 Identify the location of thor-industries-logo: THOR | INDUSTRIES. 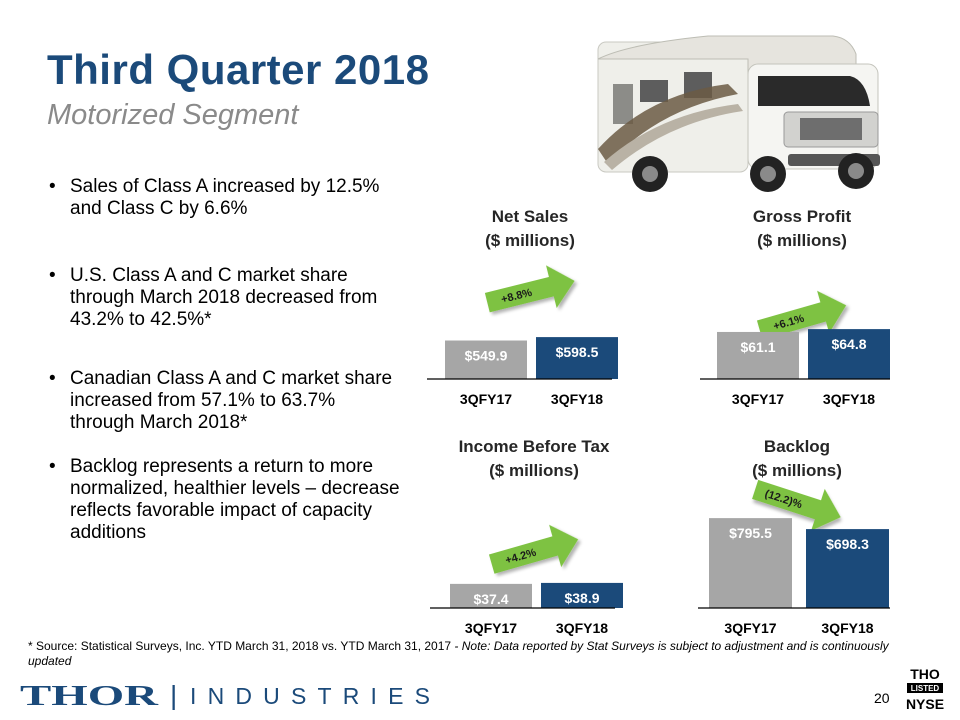
(225, 695).